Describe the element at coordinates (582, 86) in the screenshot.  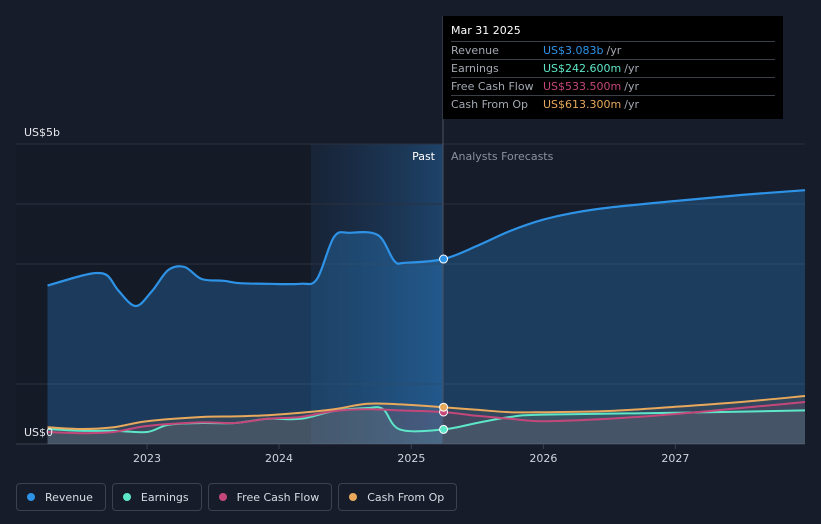
I see `tooltip-value: US$533.500m` at that location.